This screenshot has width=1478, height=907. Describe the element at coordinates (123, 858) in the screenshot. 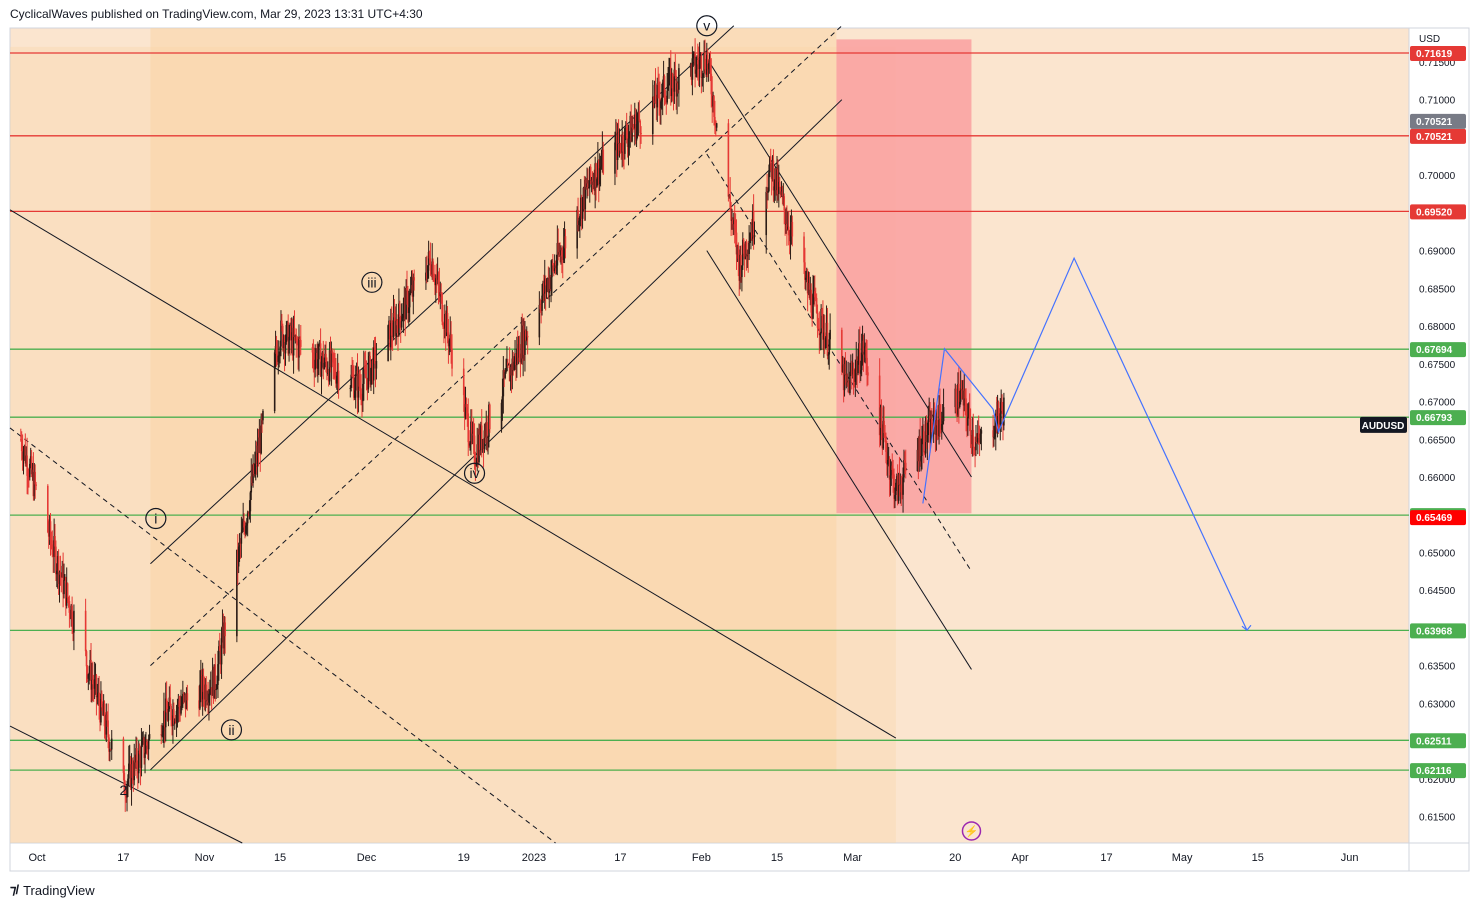

I see `time-tick-label: 17` at that location.